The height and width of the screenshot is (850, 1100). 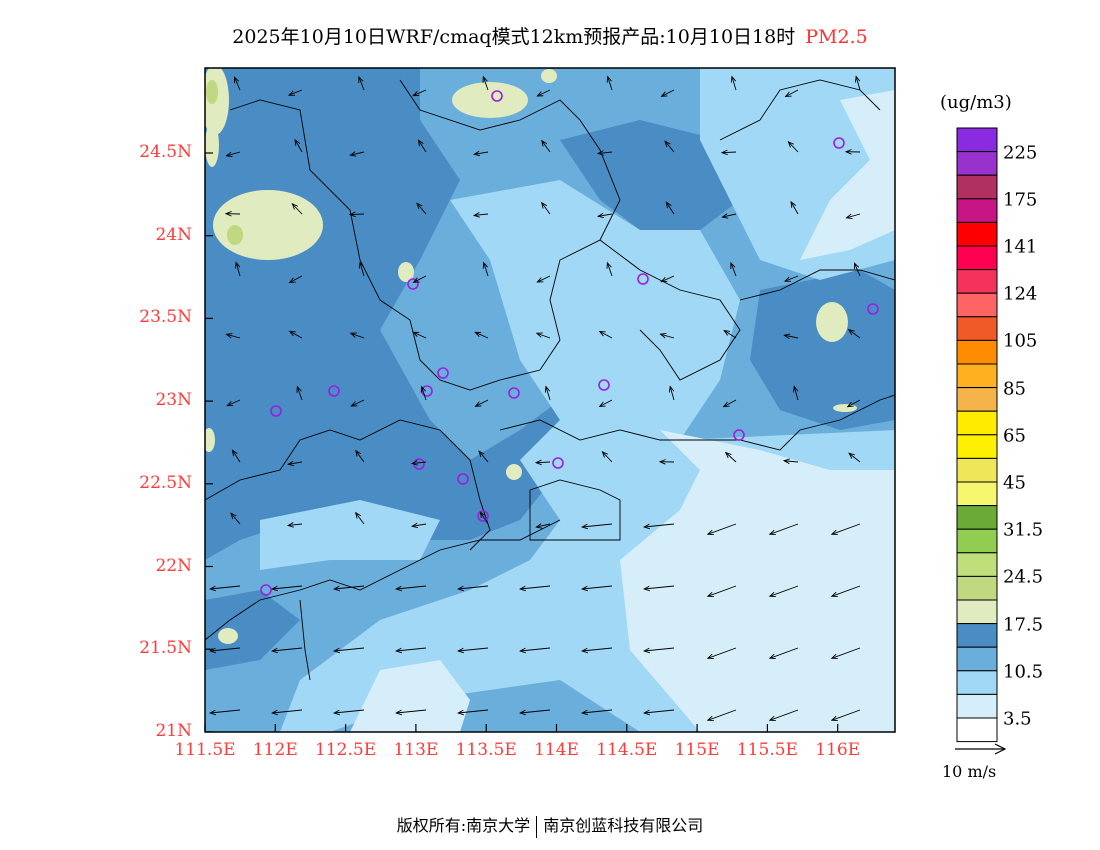 I want to click on lat-tick-label: 22N, so click(x=173, y=565).